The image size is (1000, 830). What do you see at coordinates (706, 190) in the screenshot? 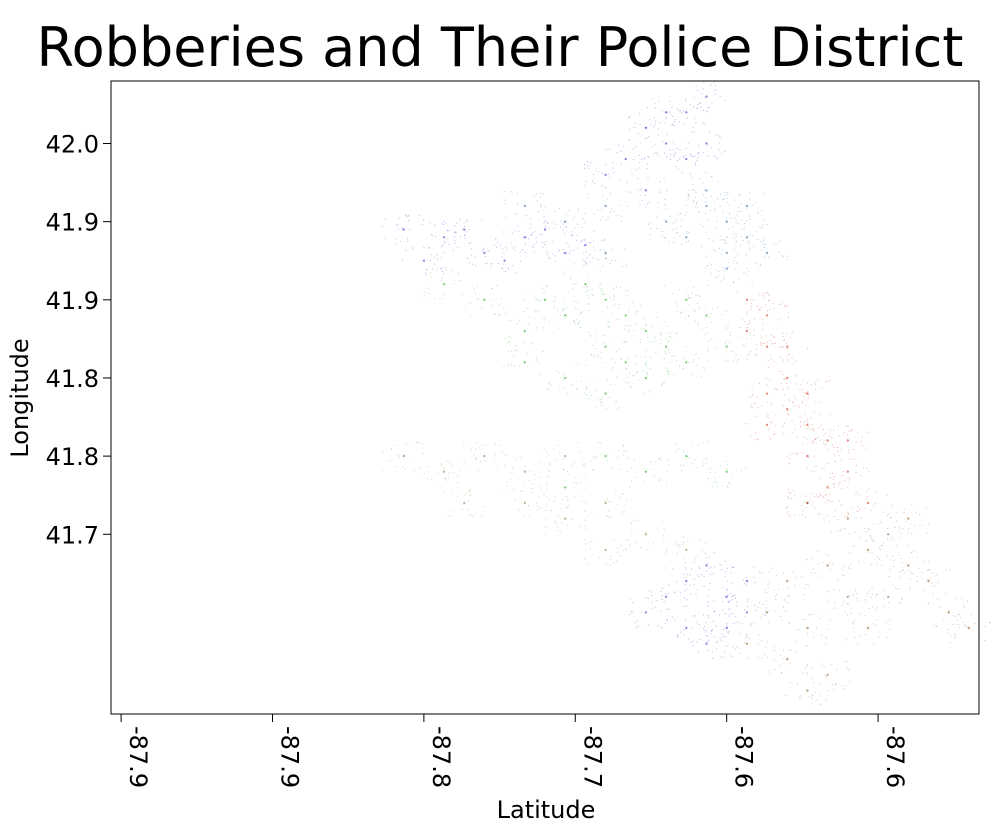
I see `data-point` at bounding box center [706, 190].